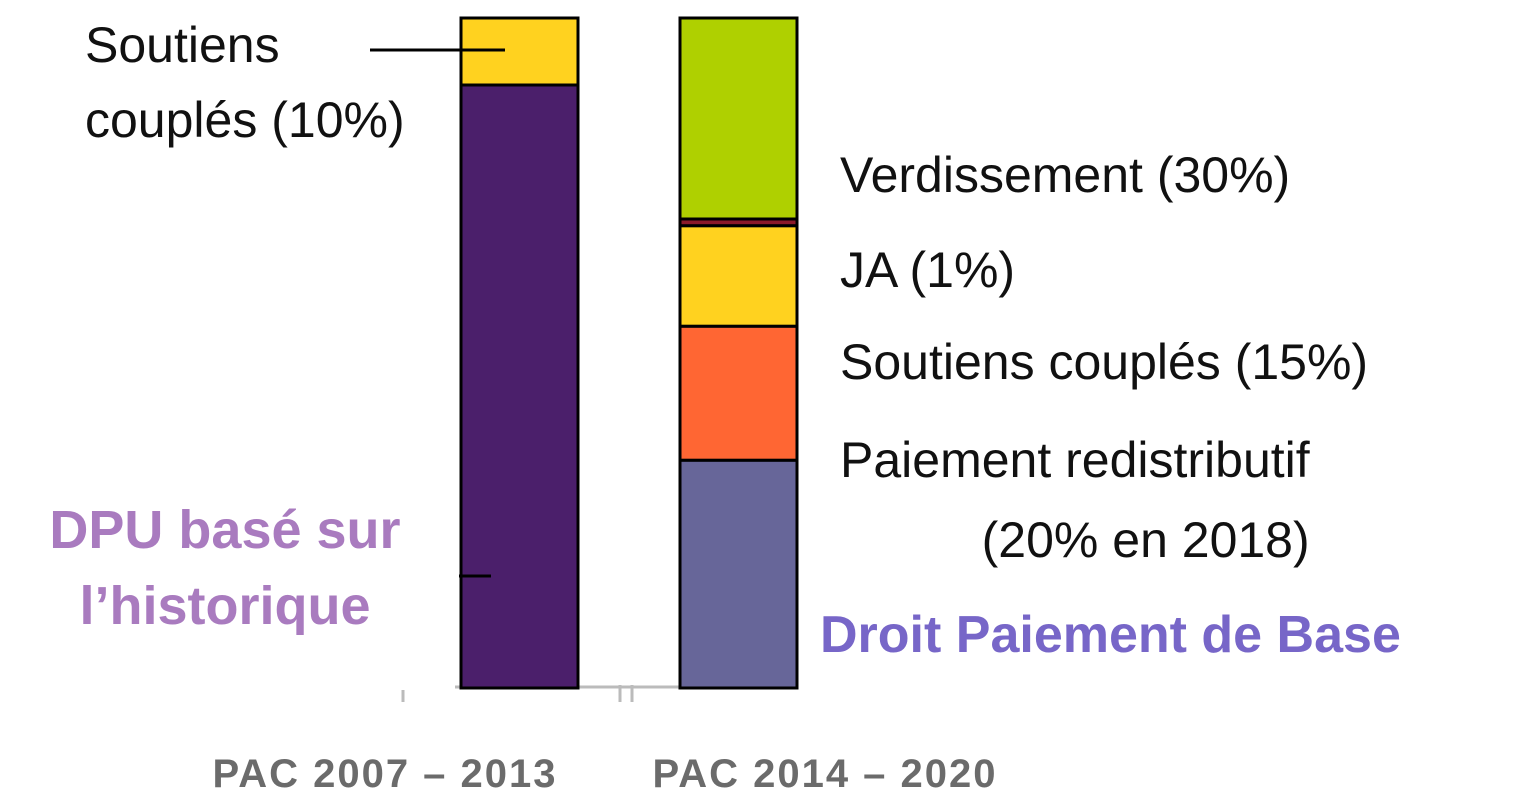 This screenshot has width=1539, height=797. What do you see at coordinates (1065, 175) in the screenshot?
I see `segment-label: Verdissement (30%)` at bounding box center [1065, 175].